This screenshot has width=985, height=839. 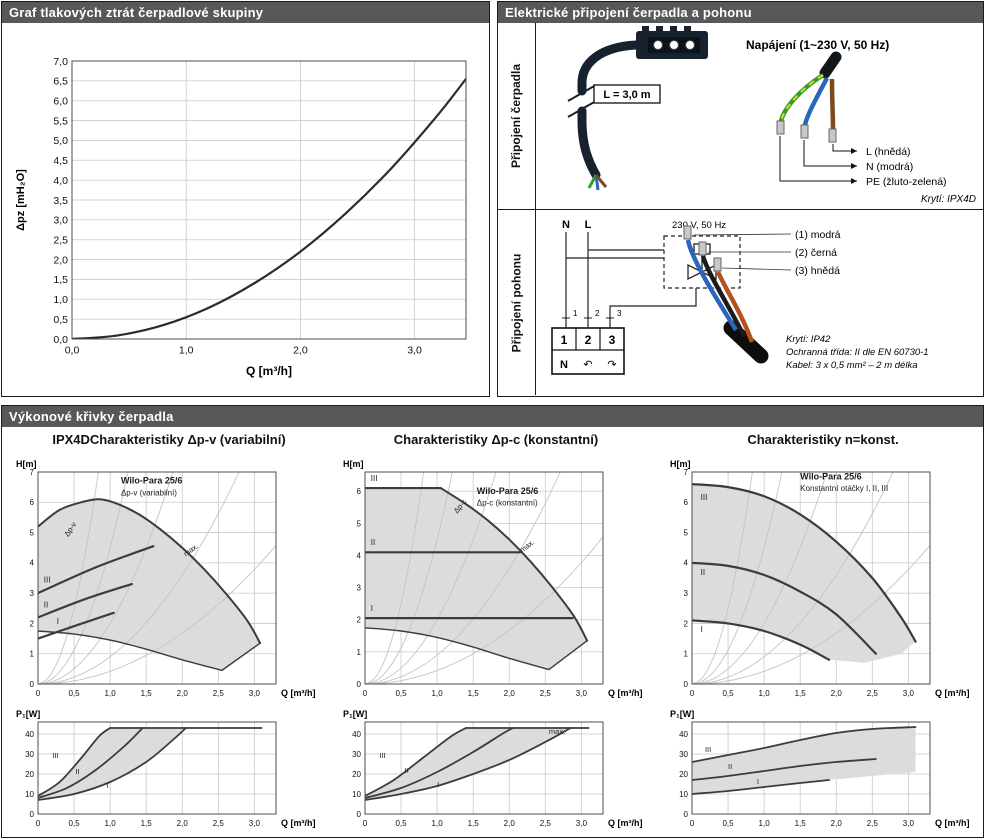 What do you see at coordinates (60, 201) in the screenshot?
I see `svg-text: 3,5` at bounding box center [60, 201].